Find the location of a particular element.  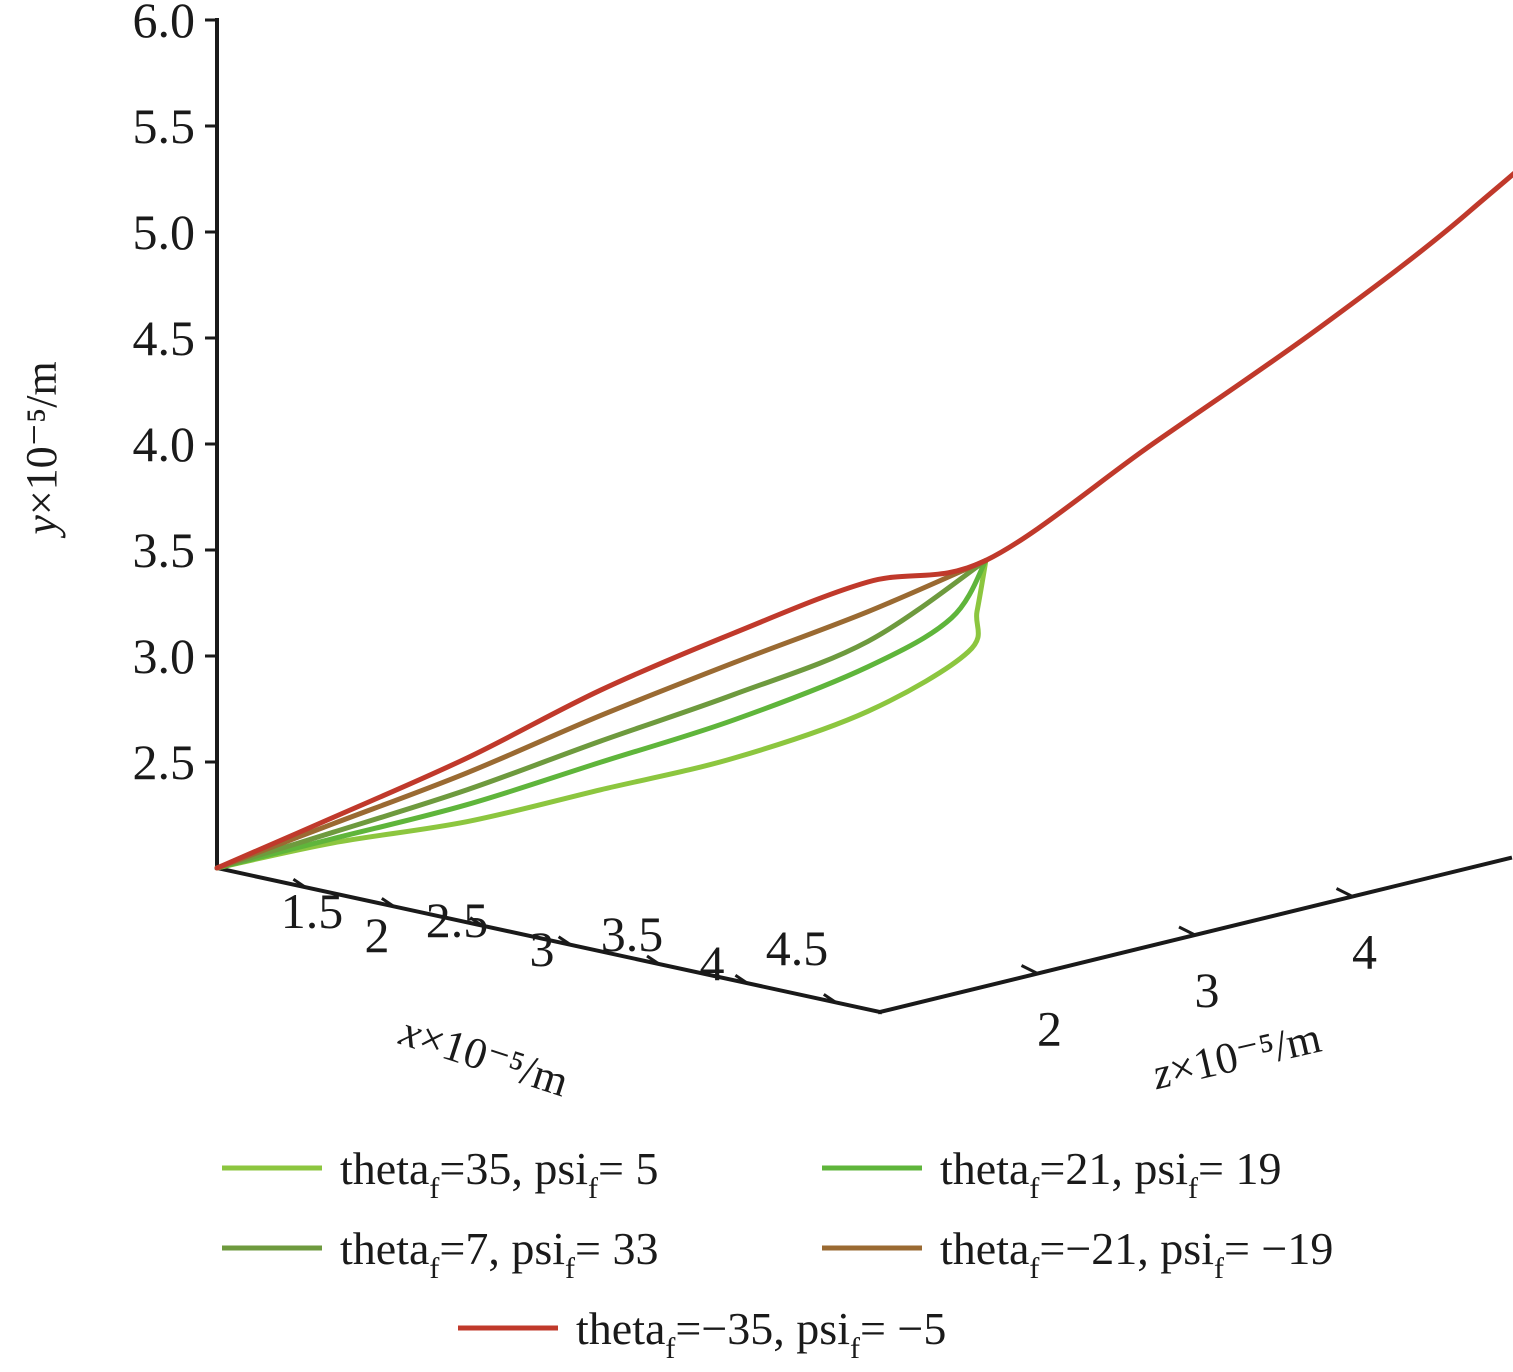

legend-item-4: thetaf=−21, psif= −19 is located at coordinates (1077, 1254).